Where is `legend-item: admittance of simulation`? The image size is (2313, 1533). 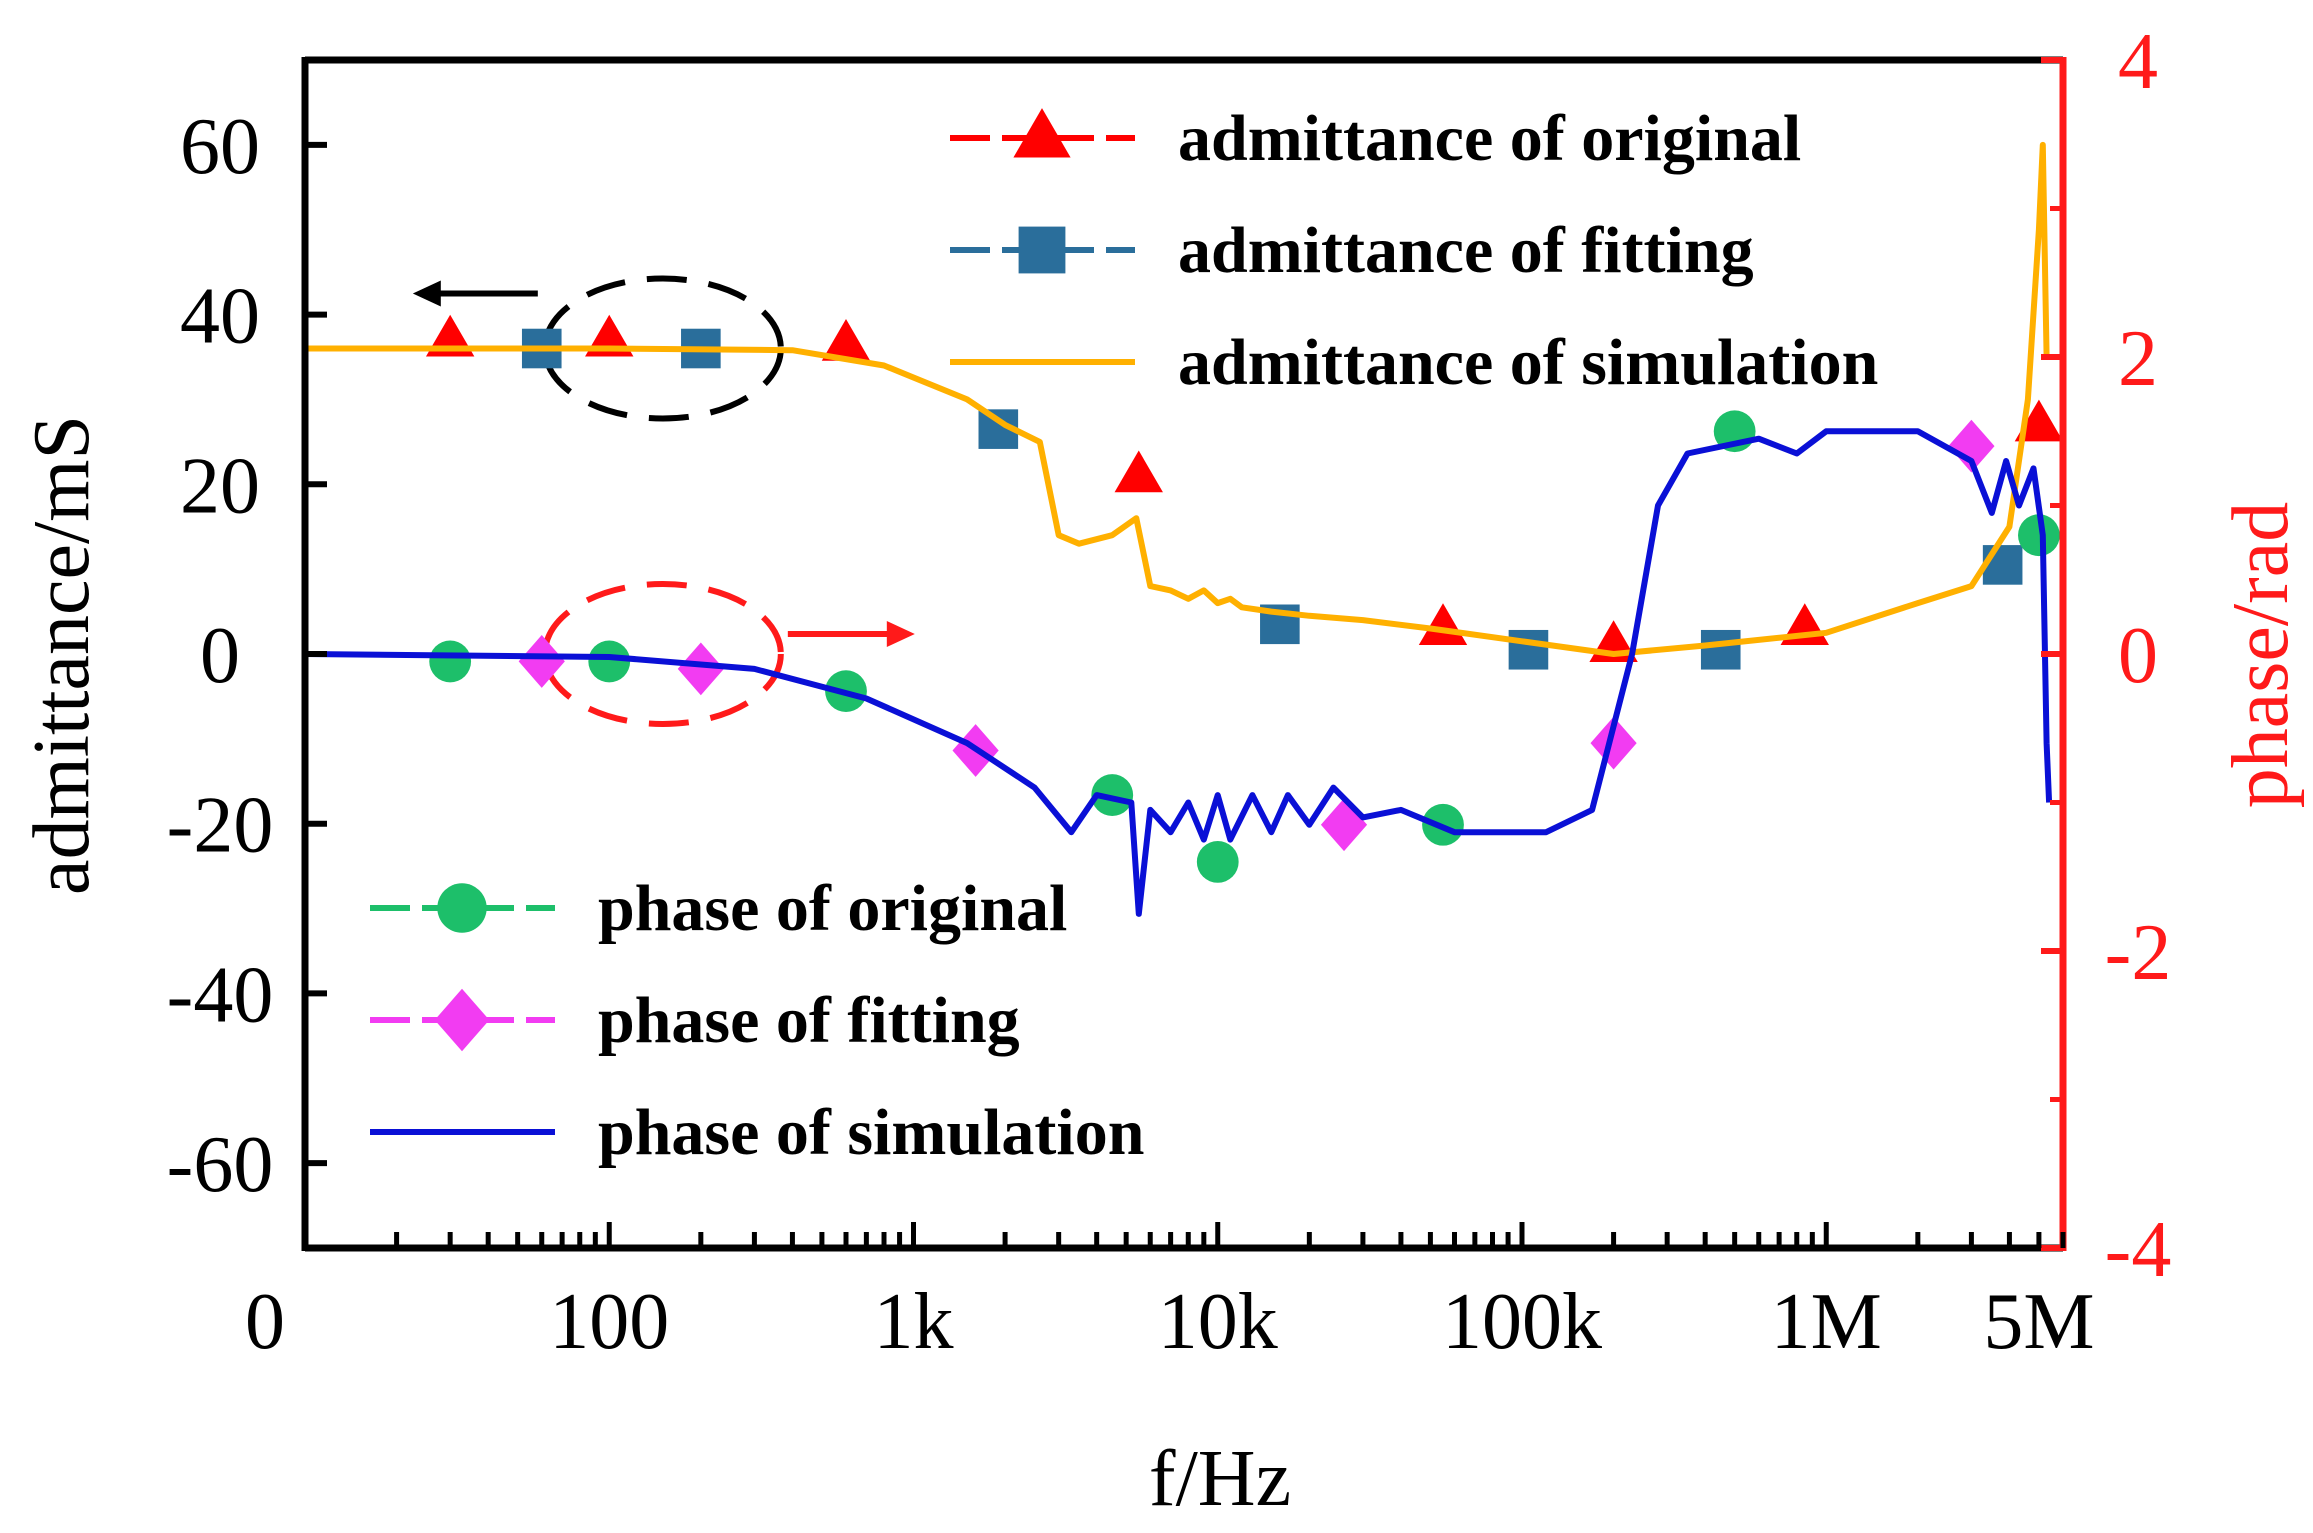
legend-item: admittance of simulation is located at coordinates (1414, 362).